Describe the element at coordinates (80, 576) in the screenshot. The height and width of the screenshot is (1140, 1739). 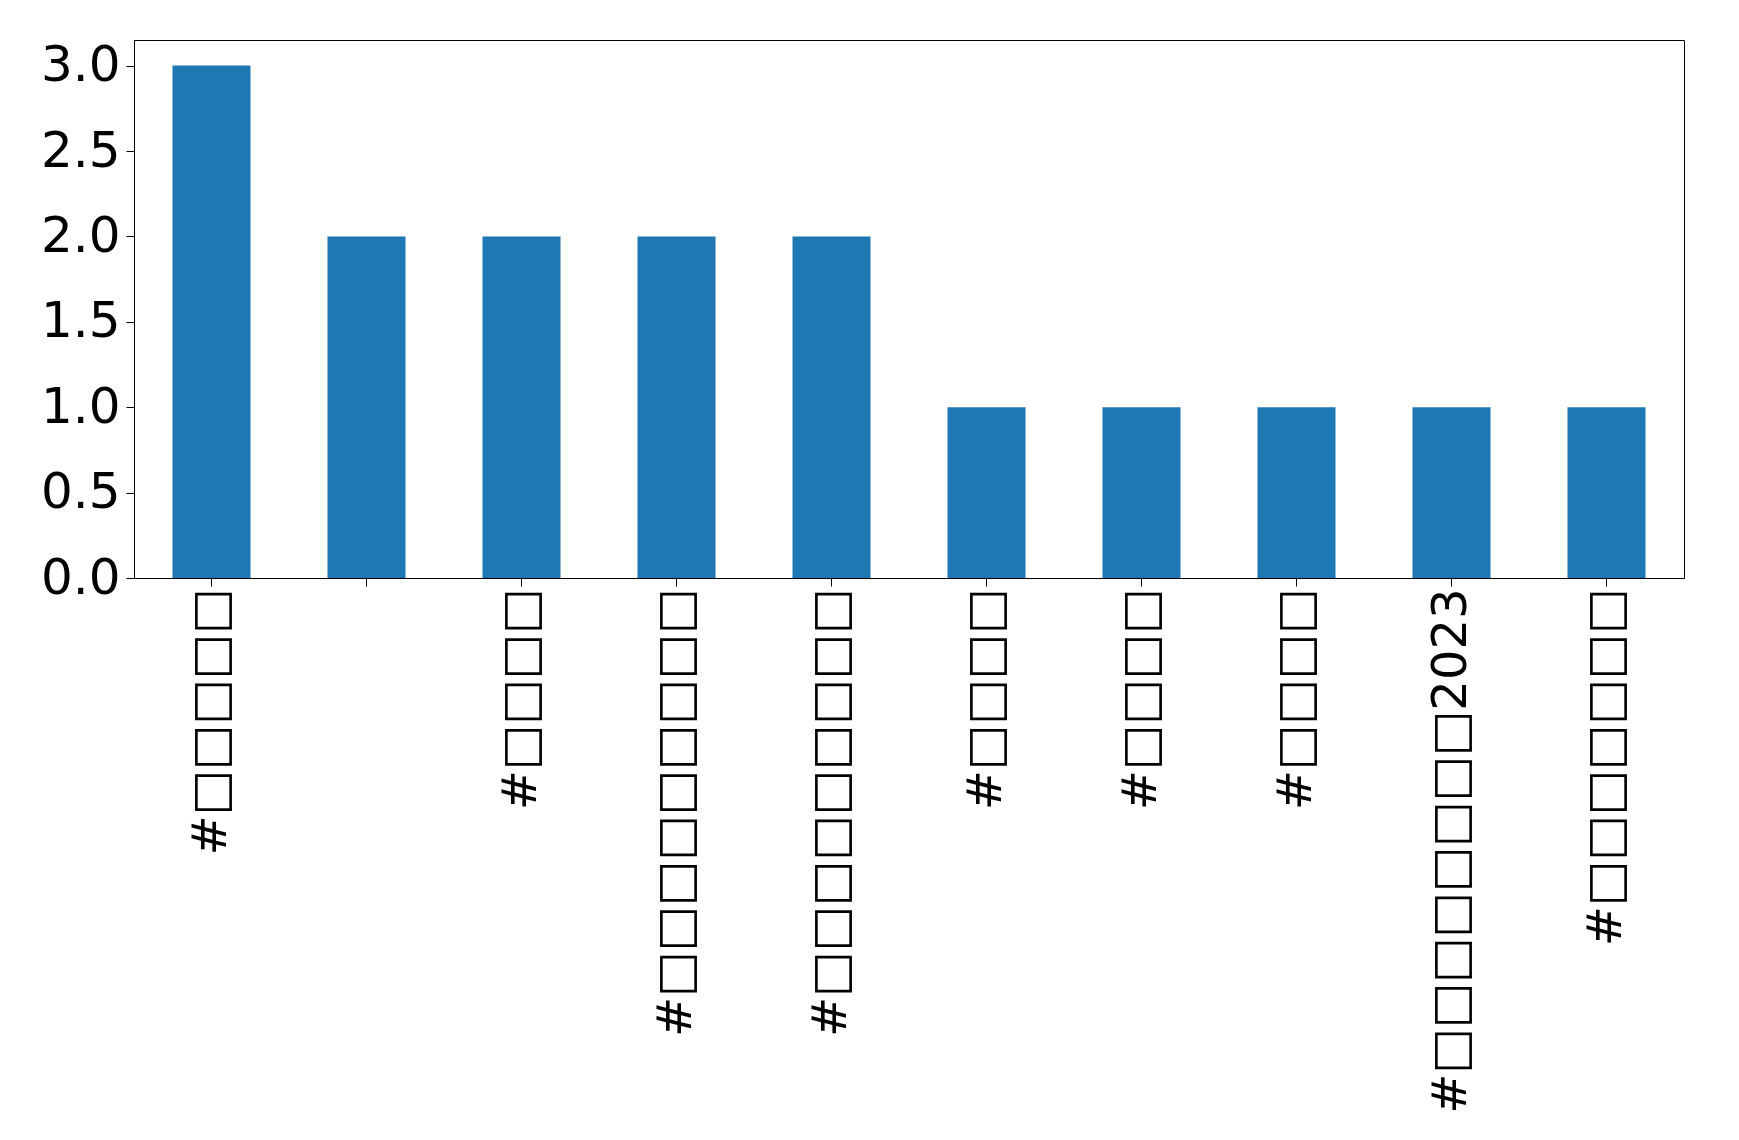
I see `y-tick-label: 0.0` at that location.